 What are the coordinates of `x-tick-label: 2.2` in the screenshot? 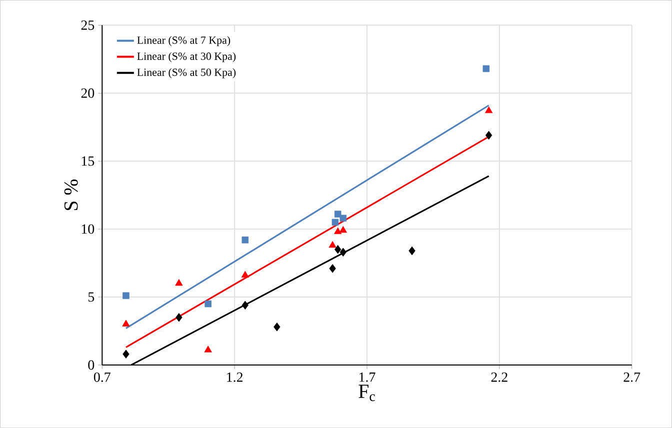 It's located at (499, 377).